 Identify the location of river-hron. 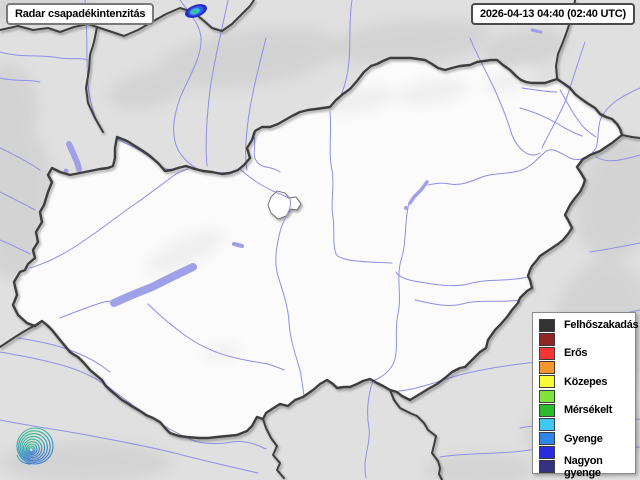
(256, 104).